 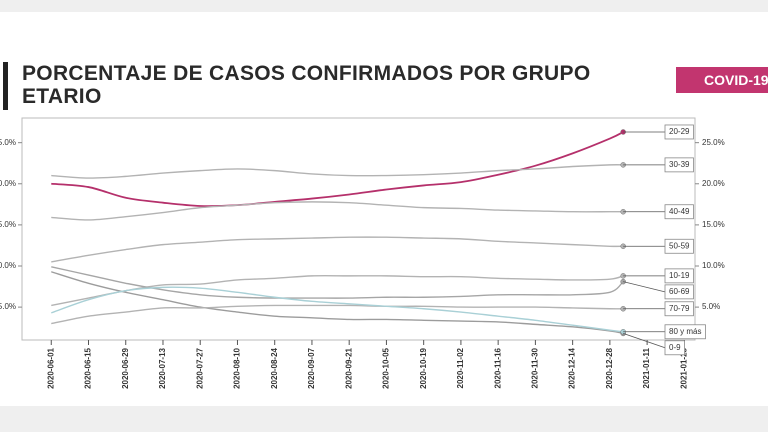 What do you see at coordinates (646, 367) in the screenshot?
I see `x-tick-label: 2021-01-11` at bounding box center [646, 367].